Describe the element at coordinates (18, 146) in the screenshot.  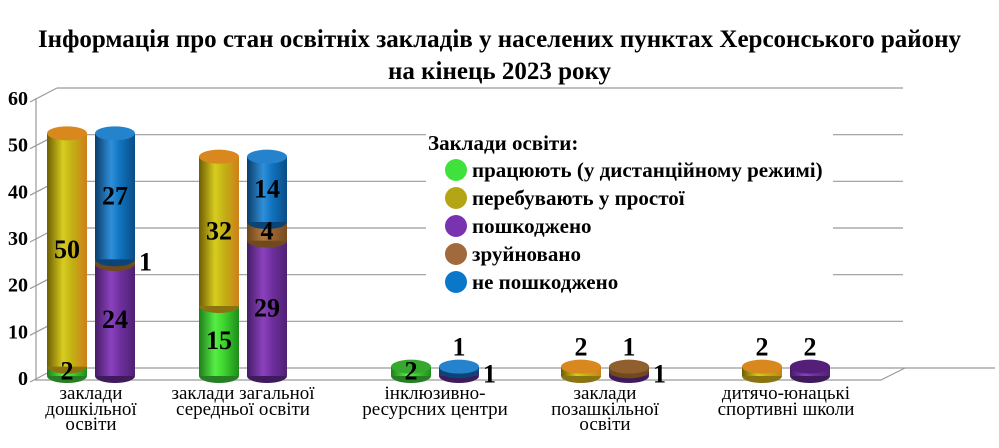
I see `y-axis-tick-label: 50` at that location.